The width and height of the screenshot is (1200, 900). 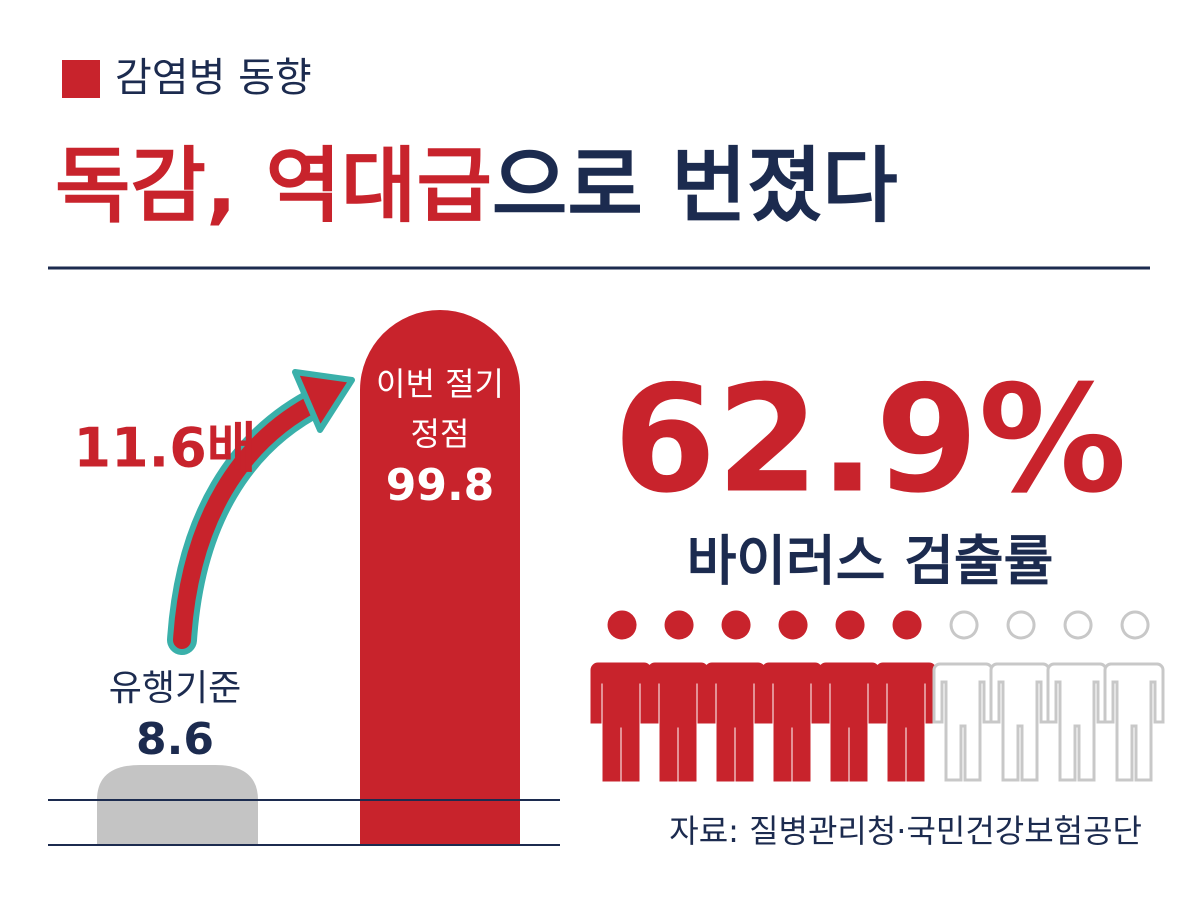 I want to click on baseline-label: 유행기준, so click(x=175, y=688).